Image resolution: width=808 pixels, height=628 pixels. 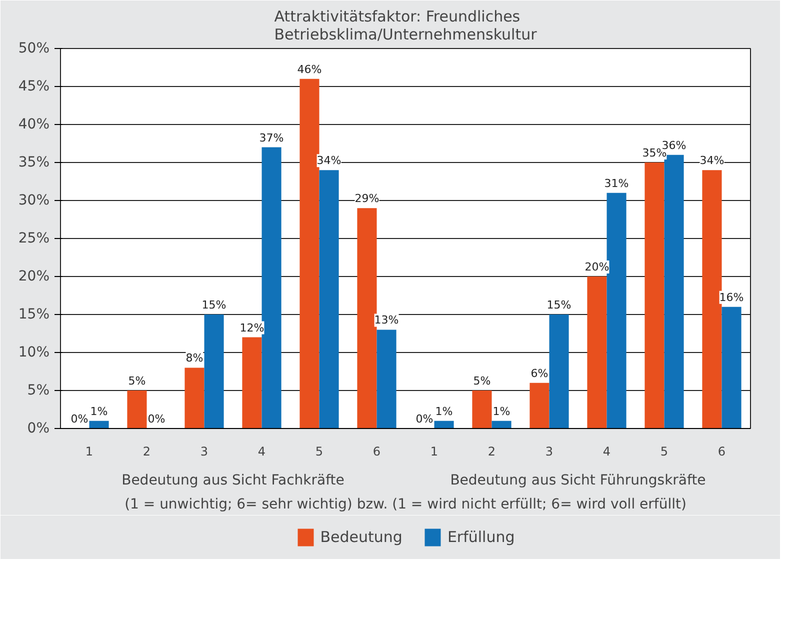 I want to click on y-tick-label: 45%, so click(x=34, y=86).